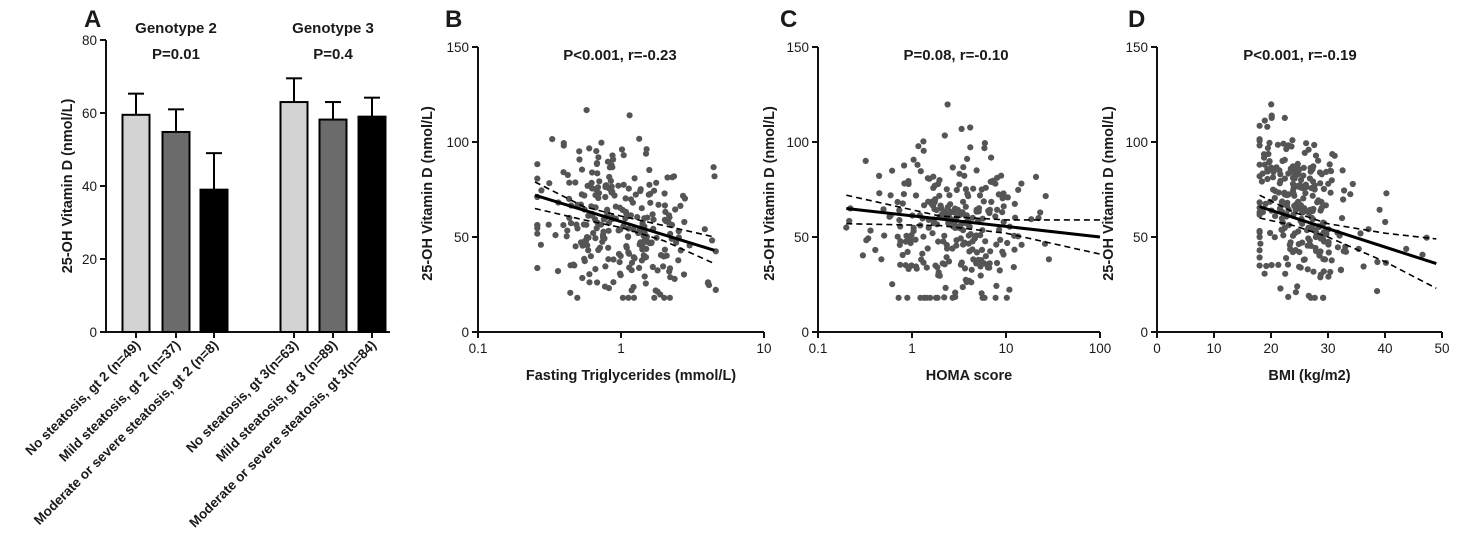  I want to click on panel-c-letter: C, so click(788, 19).